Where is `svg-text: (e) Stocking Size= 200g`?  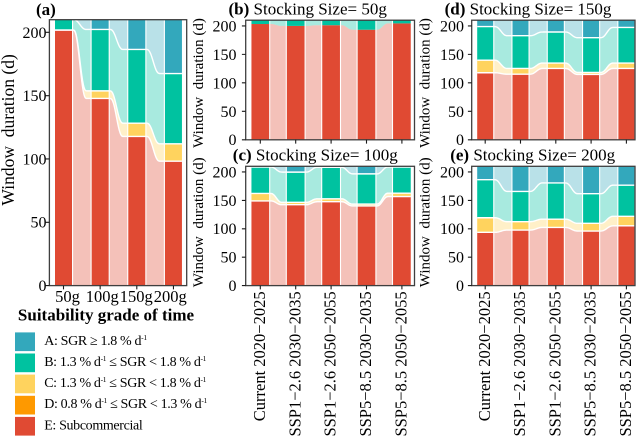
svg-text: (e) Stocking Size= 200g is located at coordinates (532, 155).